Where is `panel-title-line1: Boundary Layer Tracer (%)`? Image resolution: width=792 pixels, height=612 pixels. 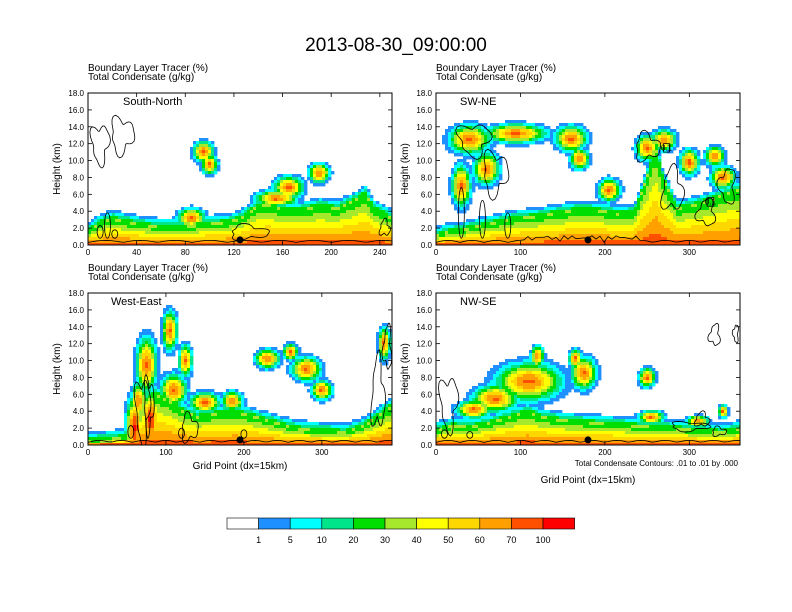 panel-title-line1: Boundary Layer Tracer (%) is located at coordinates (496, 268).